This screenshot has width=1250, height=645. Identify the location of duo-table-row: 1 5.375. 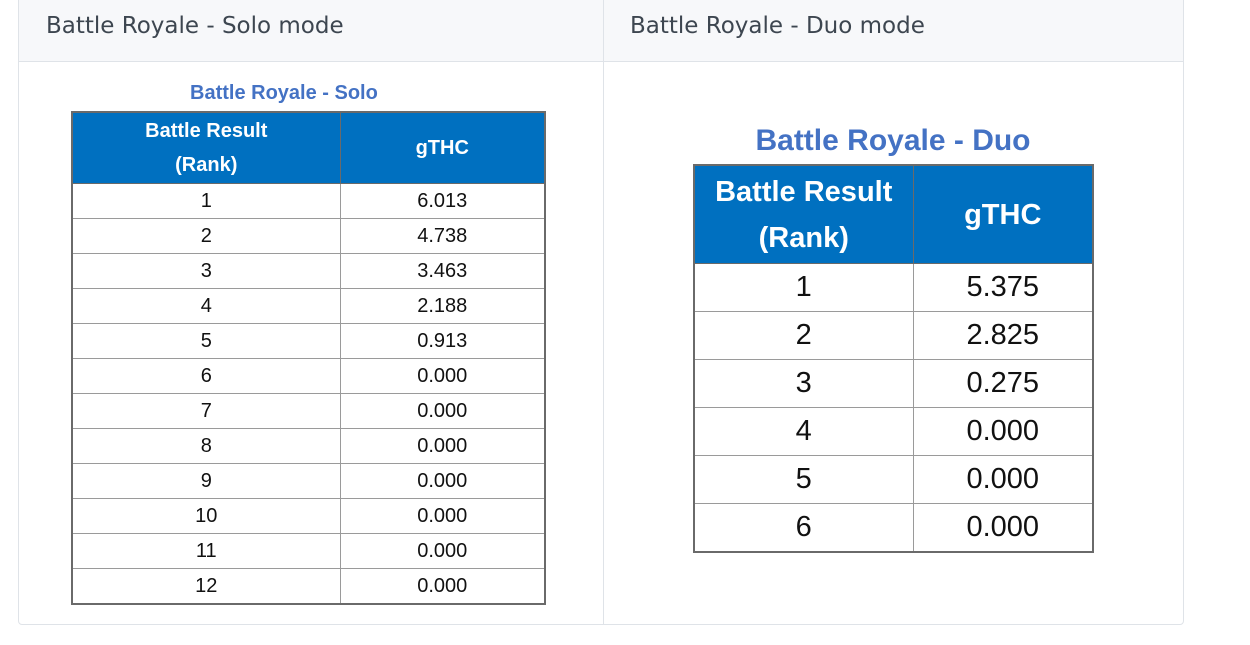
(893, 287).